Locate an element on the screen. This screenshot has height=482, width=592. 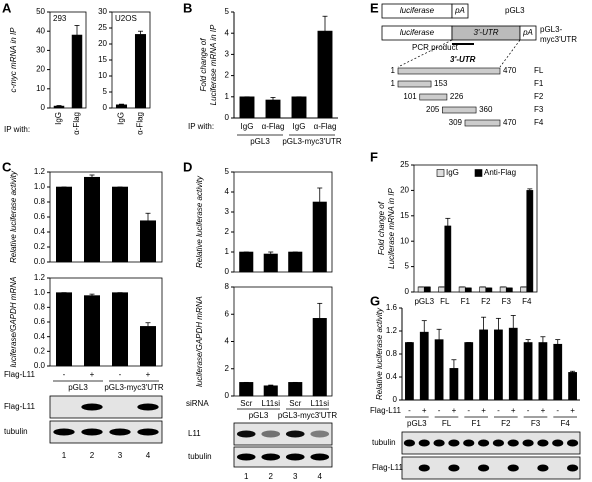
row-label: Flag-L11 is located at coordinates (20, 374).